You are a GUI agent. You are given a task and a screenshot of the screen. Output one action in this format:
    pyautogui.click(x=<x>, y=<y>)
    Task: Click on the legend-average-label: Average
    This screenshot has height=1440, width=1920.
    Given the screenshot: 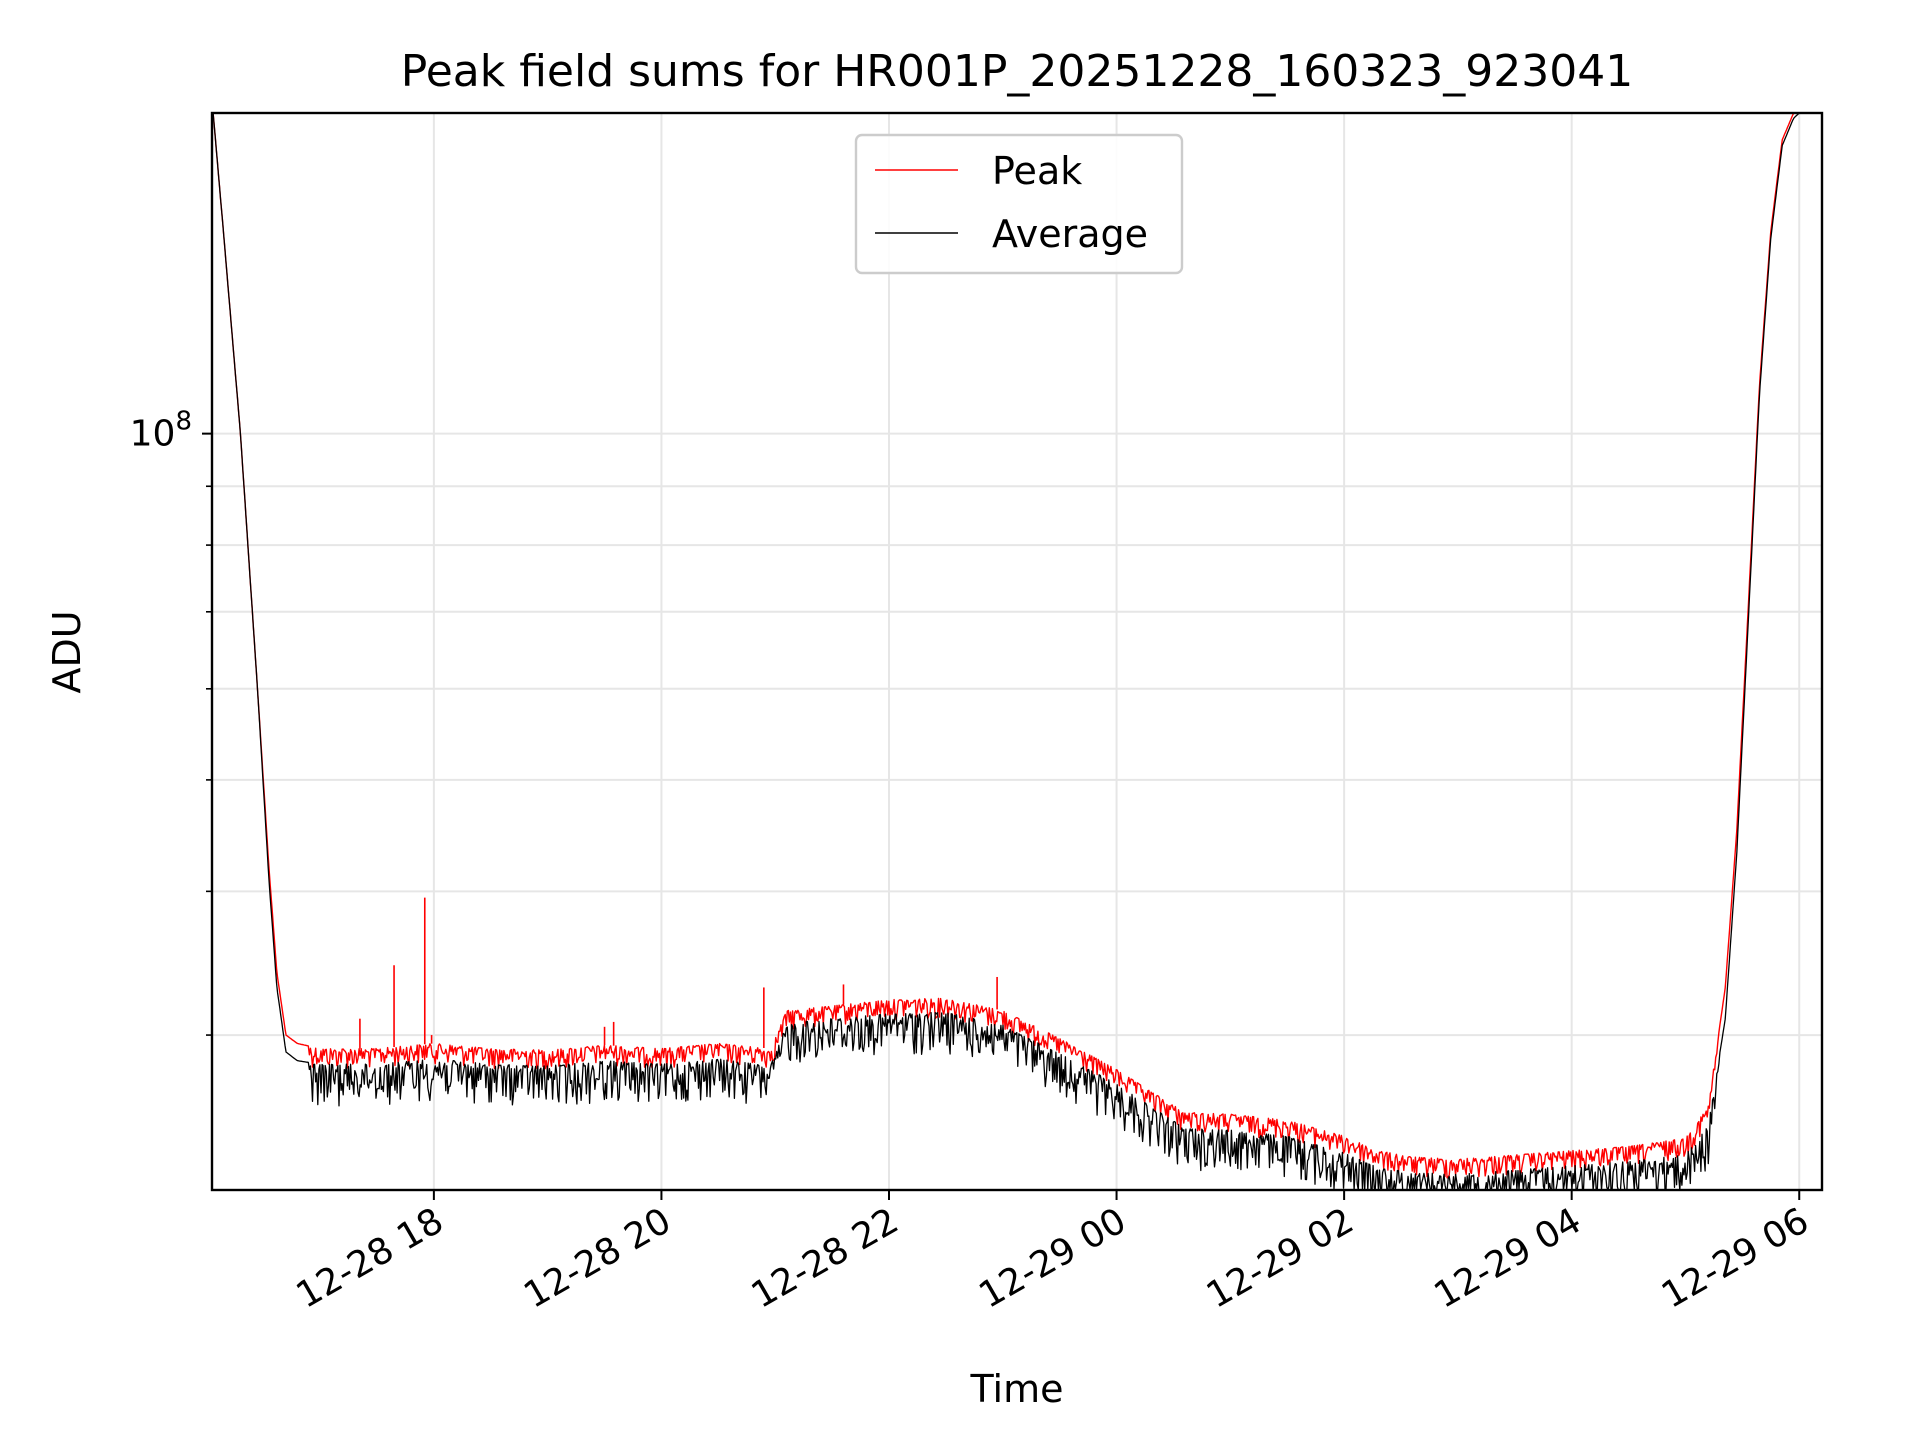 What is the action you would take?
    pyautogui.click(x=1070, y=234)
    